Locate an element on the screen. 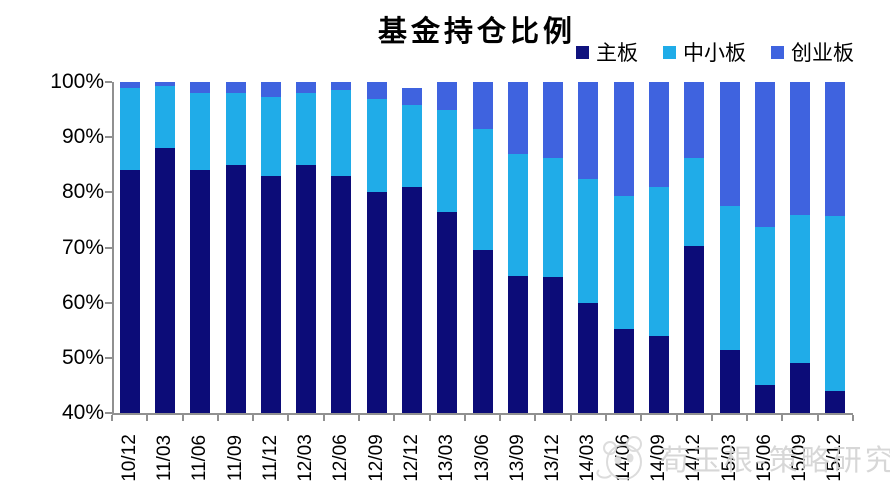 This screenshot has height=500, width=890. legend-swatch-chinext-board-icon is located at coordinates (777, 52).